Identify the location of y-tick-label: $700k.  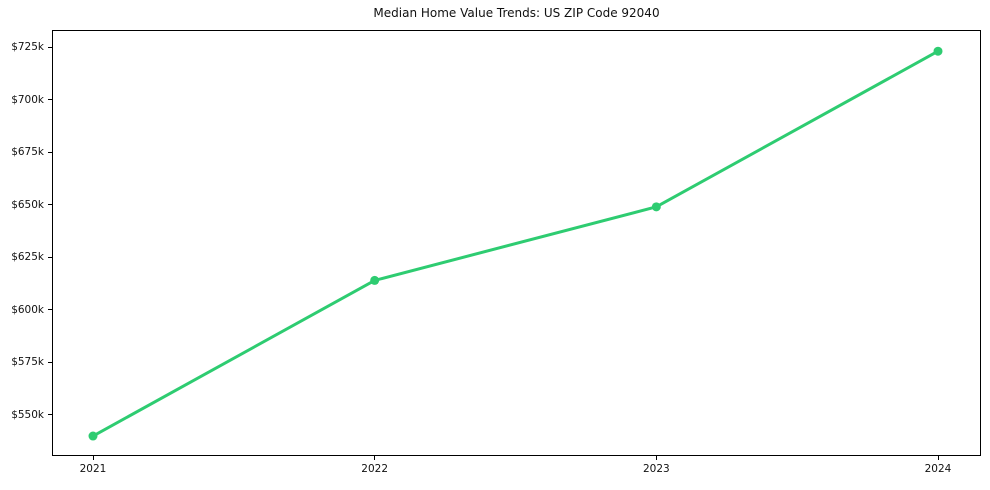
(27, 99).